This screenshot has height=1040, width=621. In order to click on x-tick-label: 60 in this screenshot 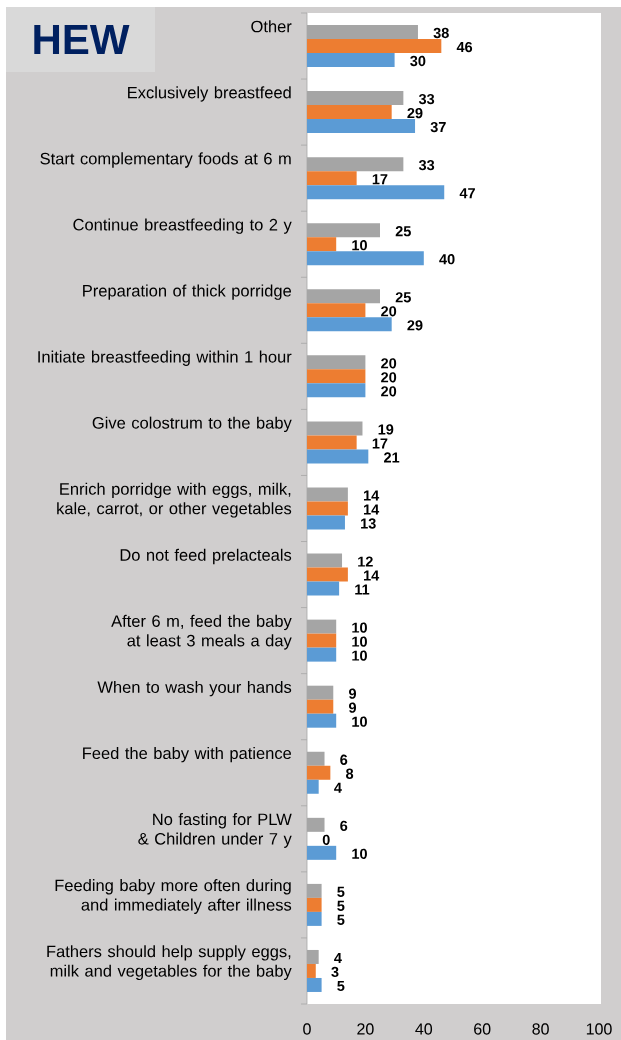, I will do `click(482, 1029)`.